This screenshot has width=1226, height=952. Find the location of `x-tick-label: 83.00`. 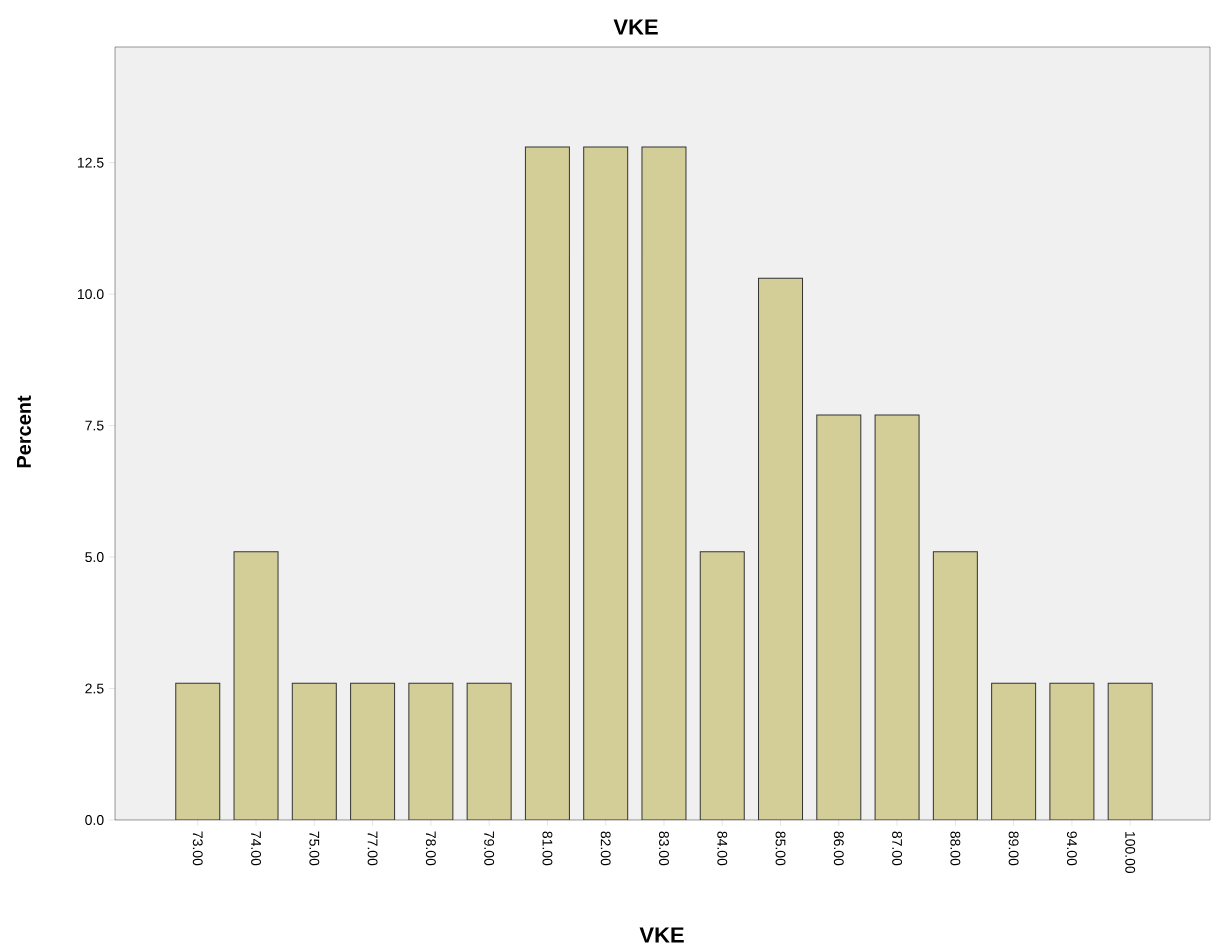

x-tick-label: 83.00 is located at coordinates (664, 848).